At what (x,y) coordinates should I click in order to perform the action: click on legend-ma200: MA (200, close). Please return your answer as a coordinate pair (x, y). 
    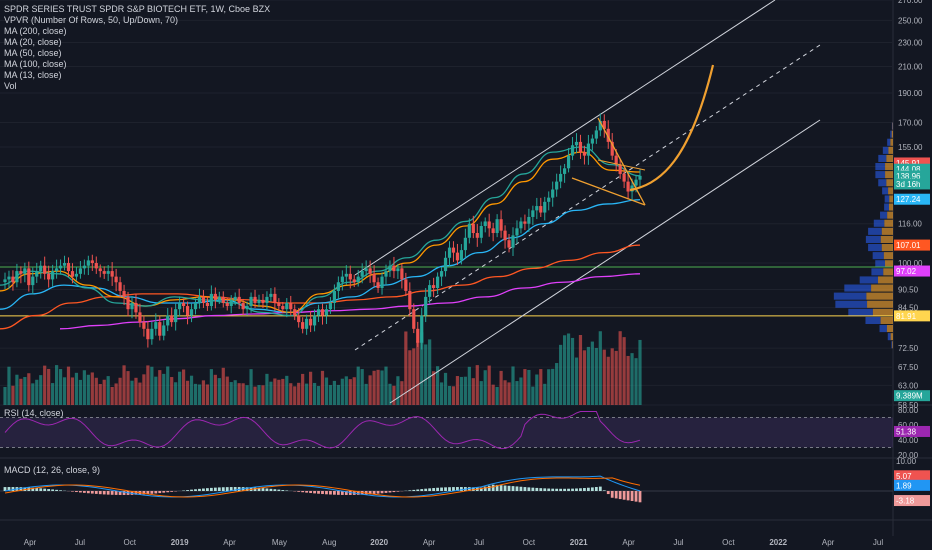
    Looking at the image, I should click on (35, 31).